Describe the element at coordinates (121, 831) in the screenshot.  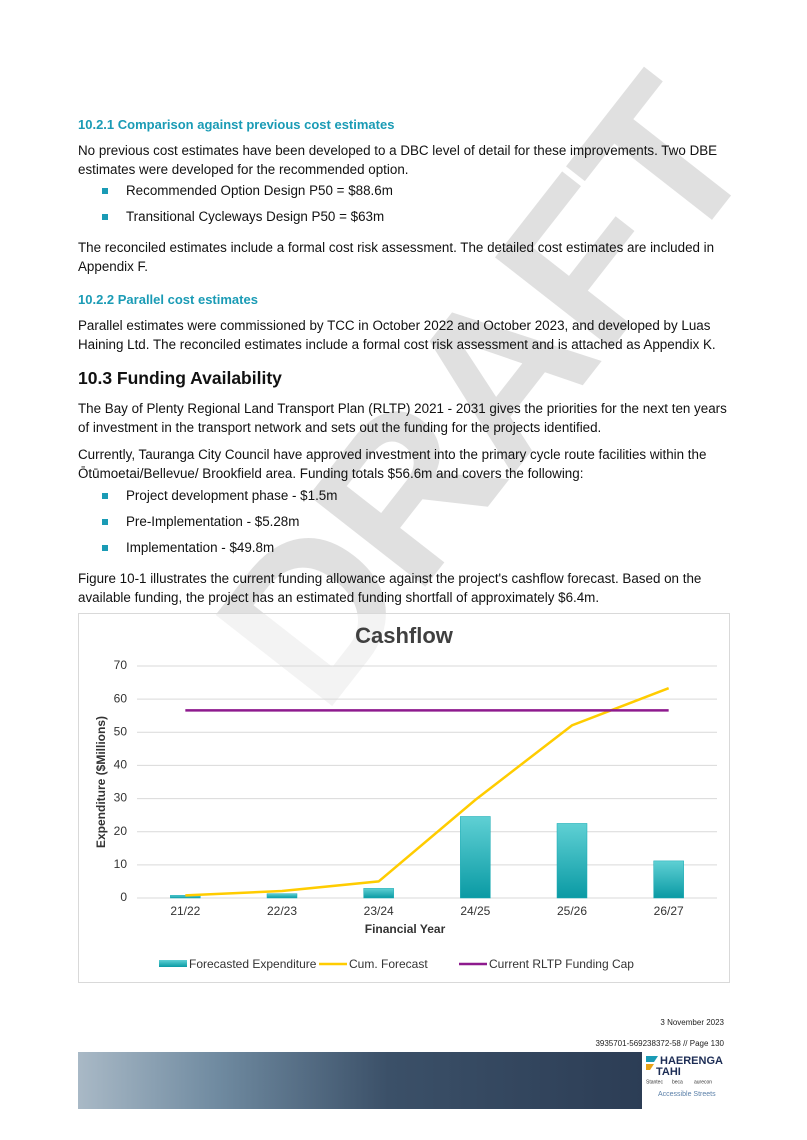
I see `y-tick-label: 20` at that location.